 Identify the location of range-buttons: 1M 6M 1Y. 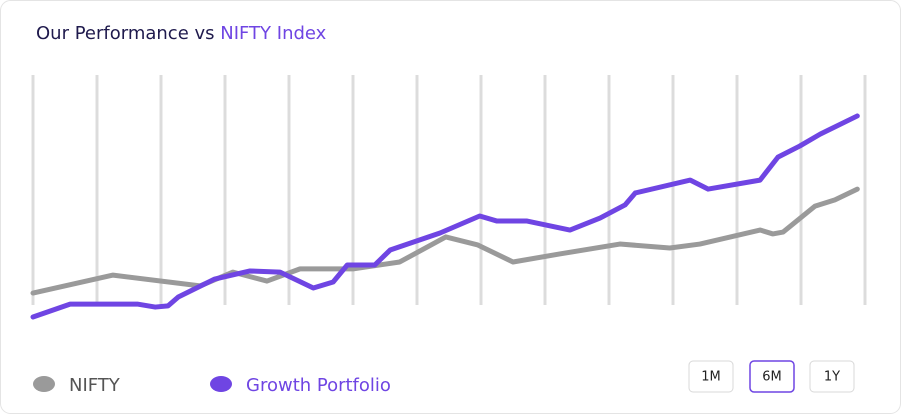
(771, 376).